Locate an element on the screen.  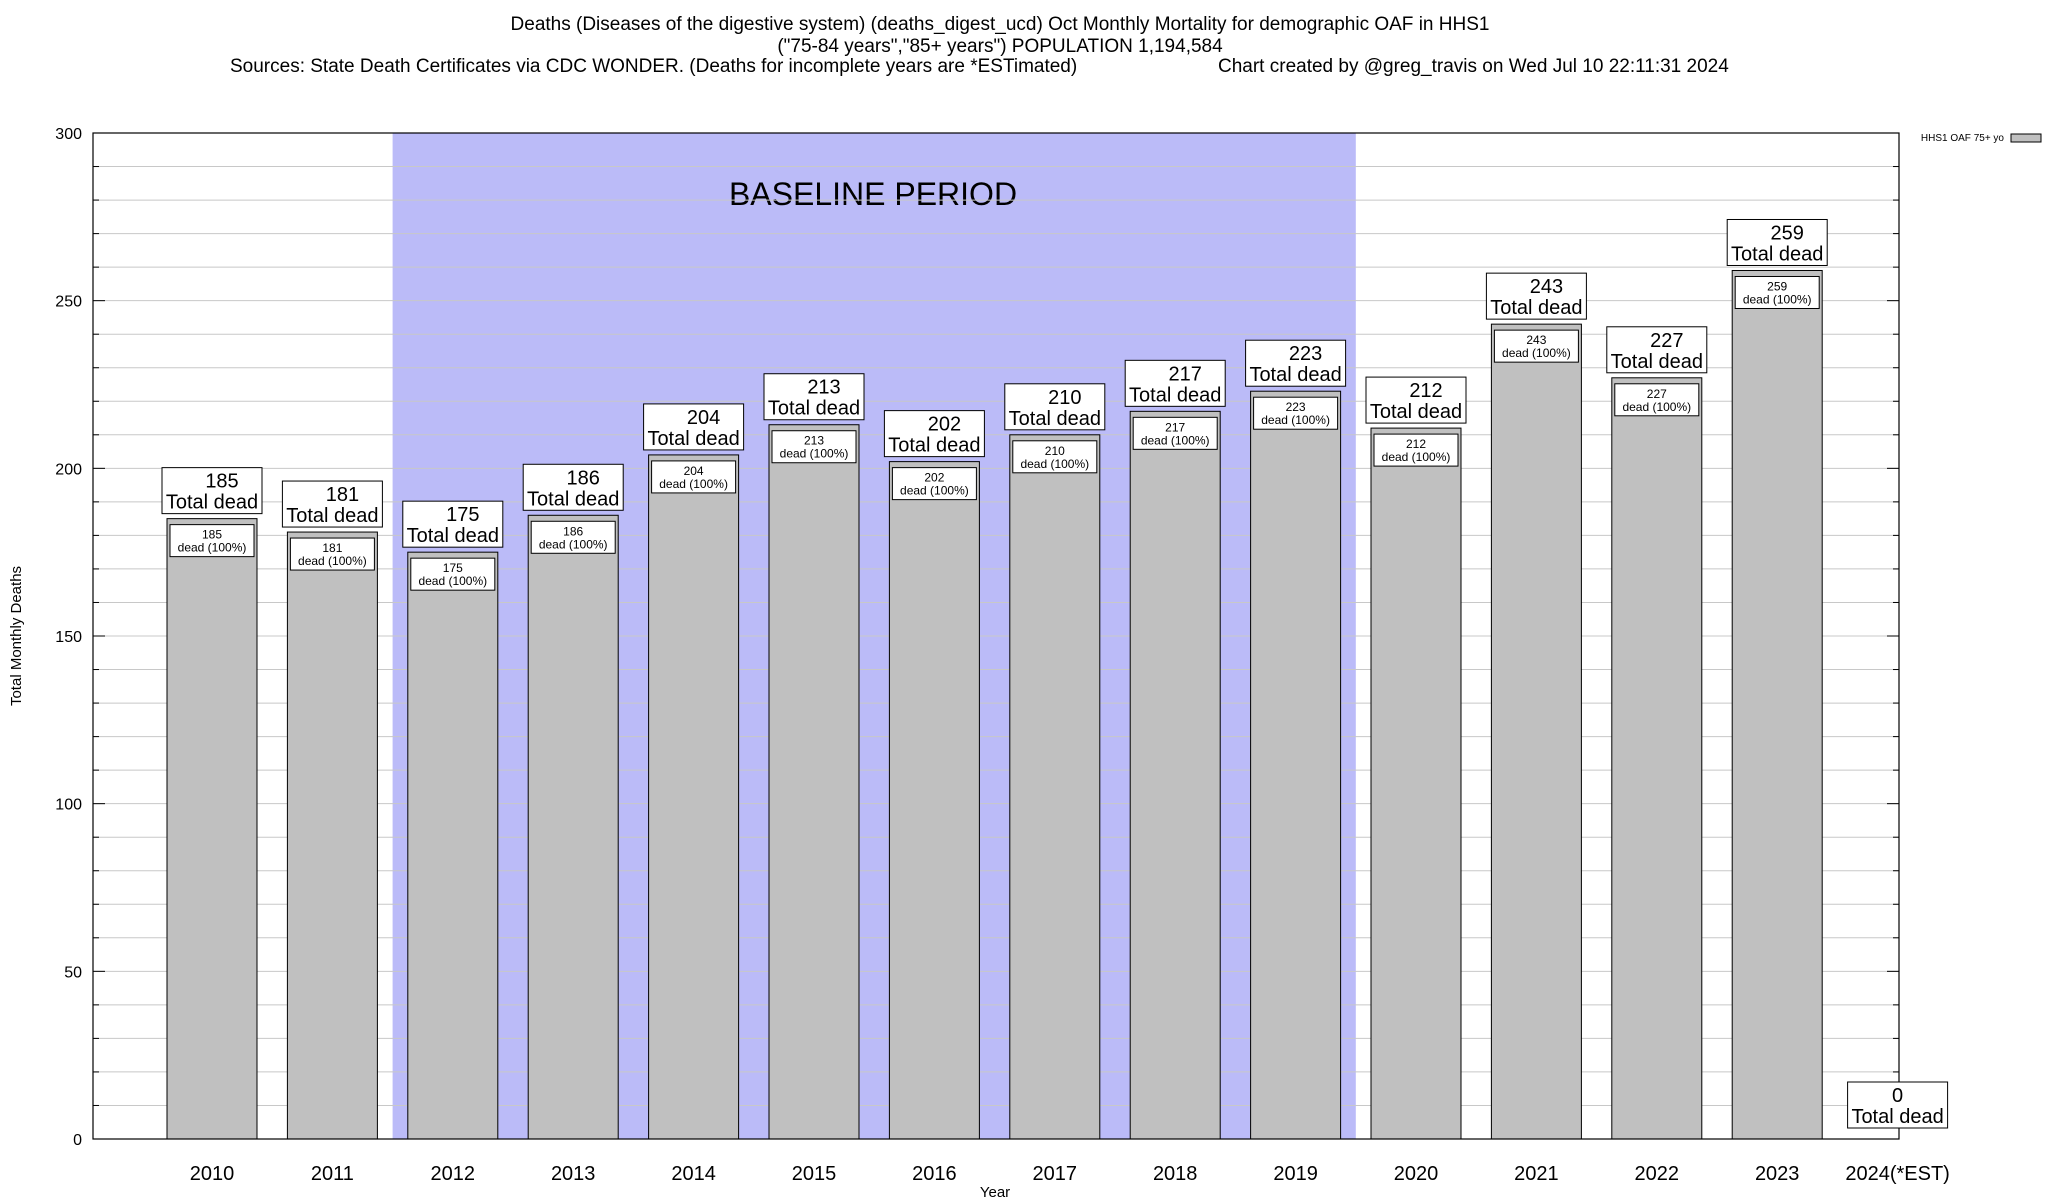
x-axis-label: Year is located at coordinates (995, 1192).